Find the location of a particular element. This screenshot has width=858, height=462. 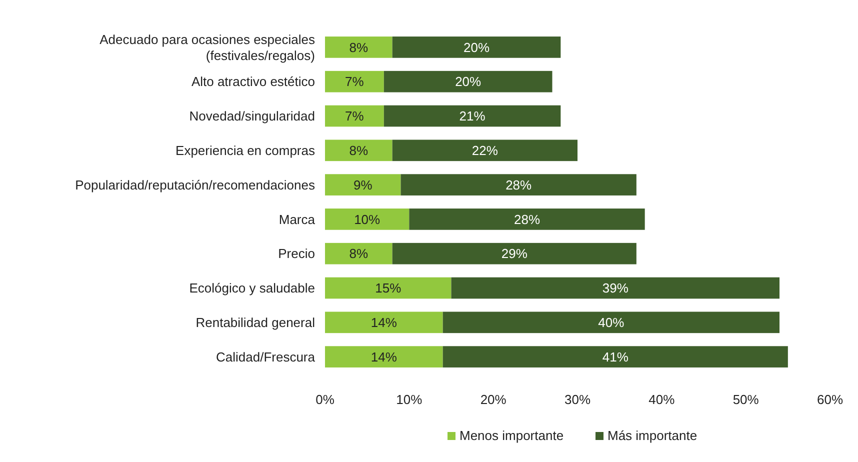

data-label: 39% is located at coordinates (615, 288).